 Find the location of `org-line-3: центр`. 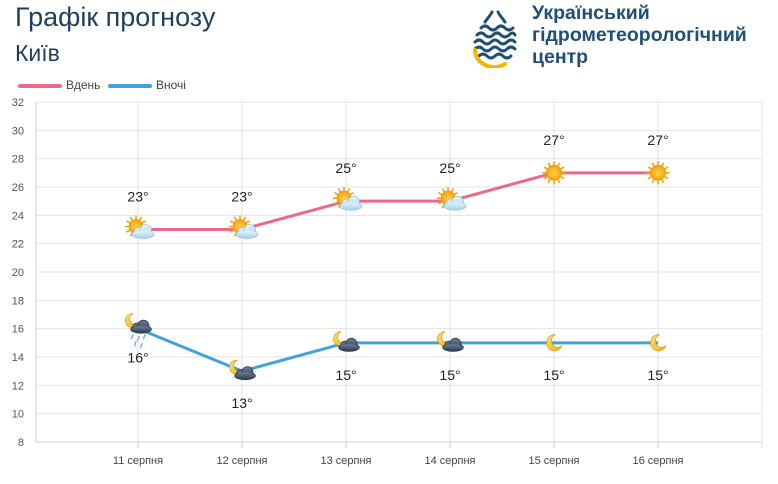

org-line-3: центр is located at coordinates (560, 57).